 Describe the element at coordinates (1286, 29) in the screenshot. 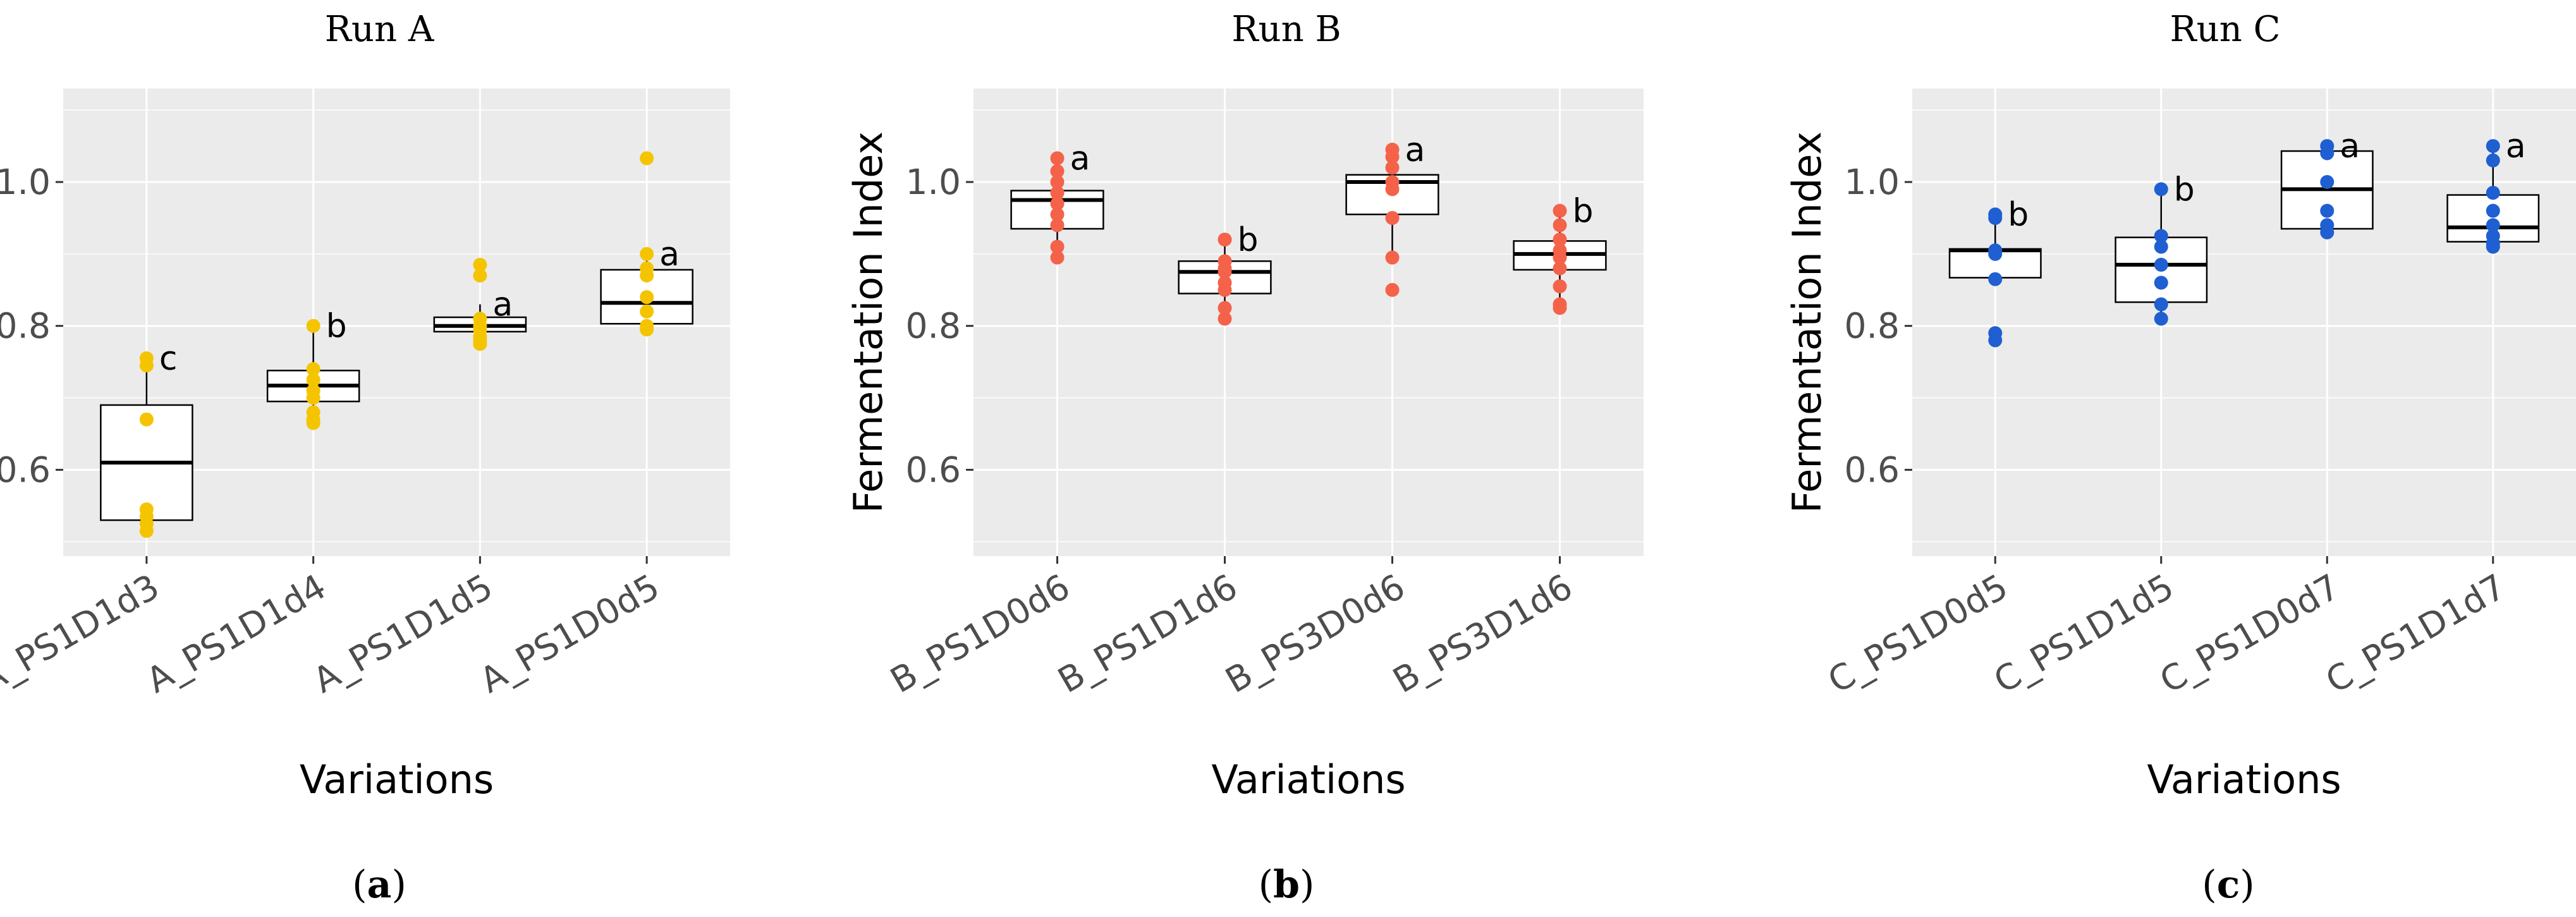

I see `chart-title: Run B` at that location.